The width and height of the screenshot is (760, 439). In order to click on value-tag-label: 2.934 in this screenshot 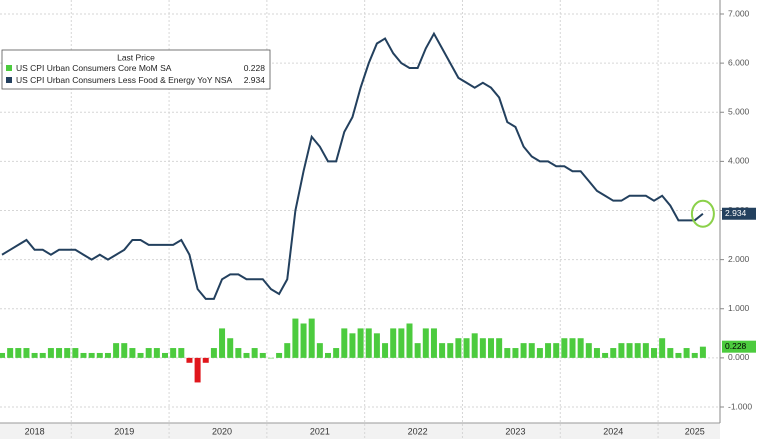, I will do `click(736, 213)`.